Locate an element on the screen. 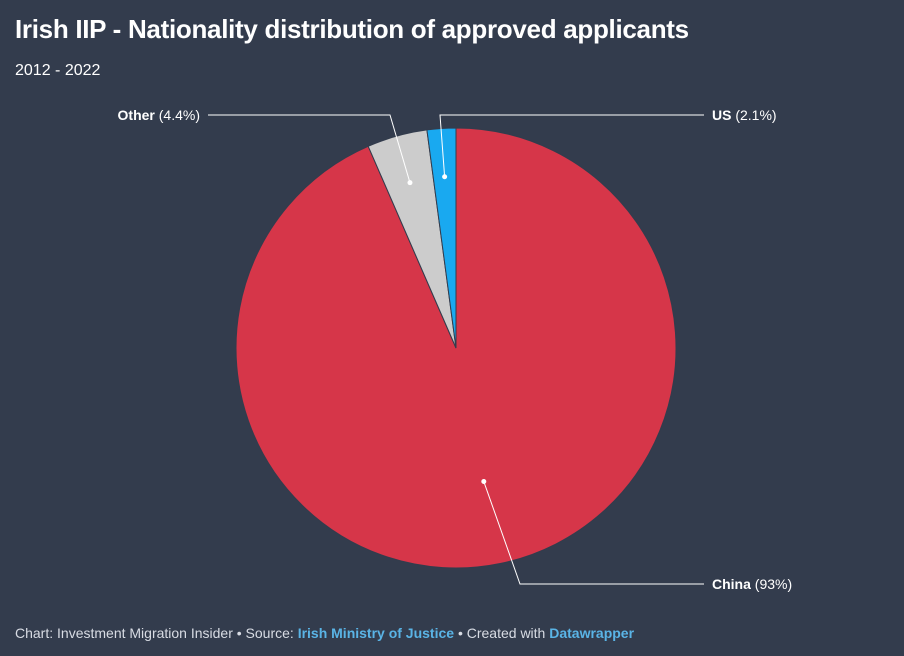 This screenshot has height=656, width=904. leader-line-us is located at coordinates (571, 145).